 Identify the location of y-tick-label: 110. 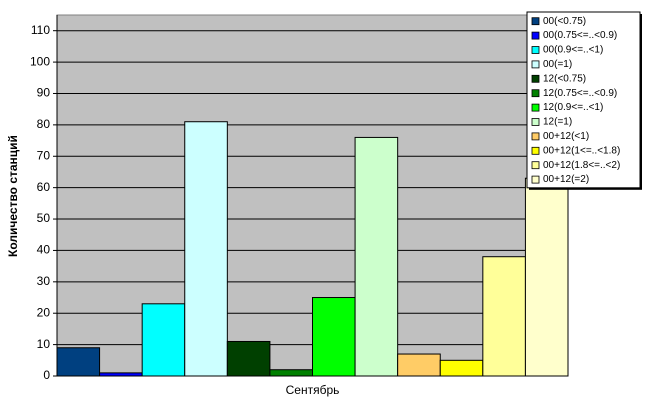
(40, 30).